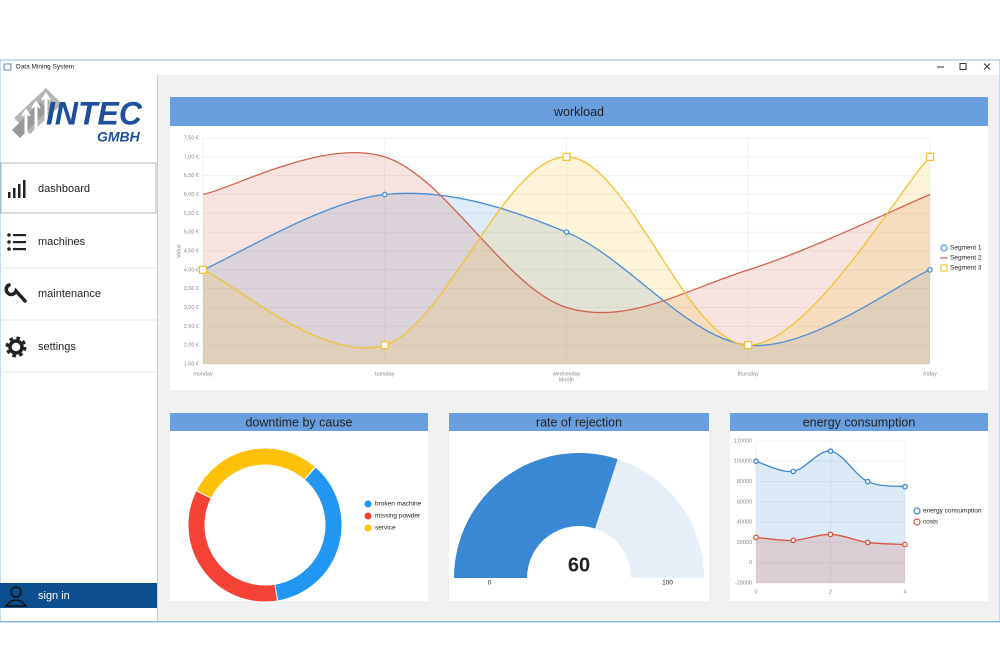 Image resolution: width=1000 pixels, height=666 pixels. Describe the element at coordinates (966, 268) in the screenshot. I see `legend-label: Segment 3` at that location.